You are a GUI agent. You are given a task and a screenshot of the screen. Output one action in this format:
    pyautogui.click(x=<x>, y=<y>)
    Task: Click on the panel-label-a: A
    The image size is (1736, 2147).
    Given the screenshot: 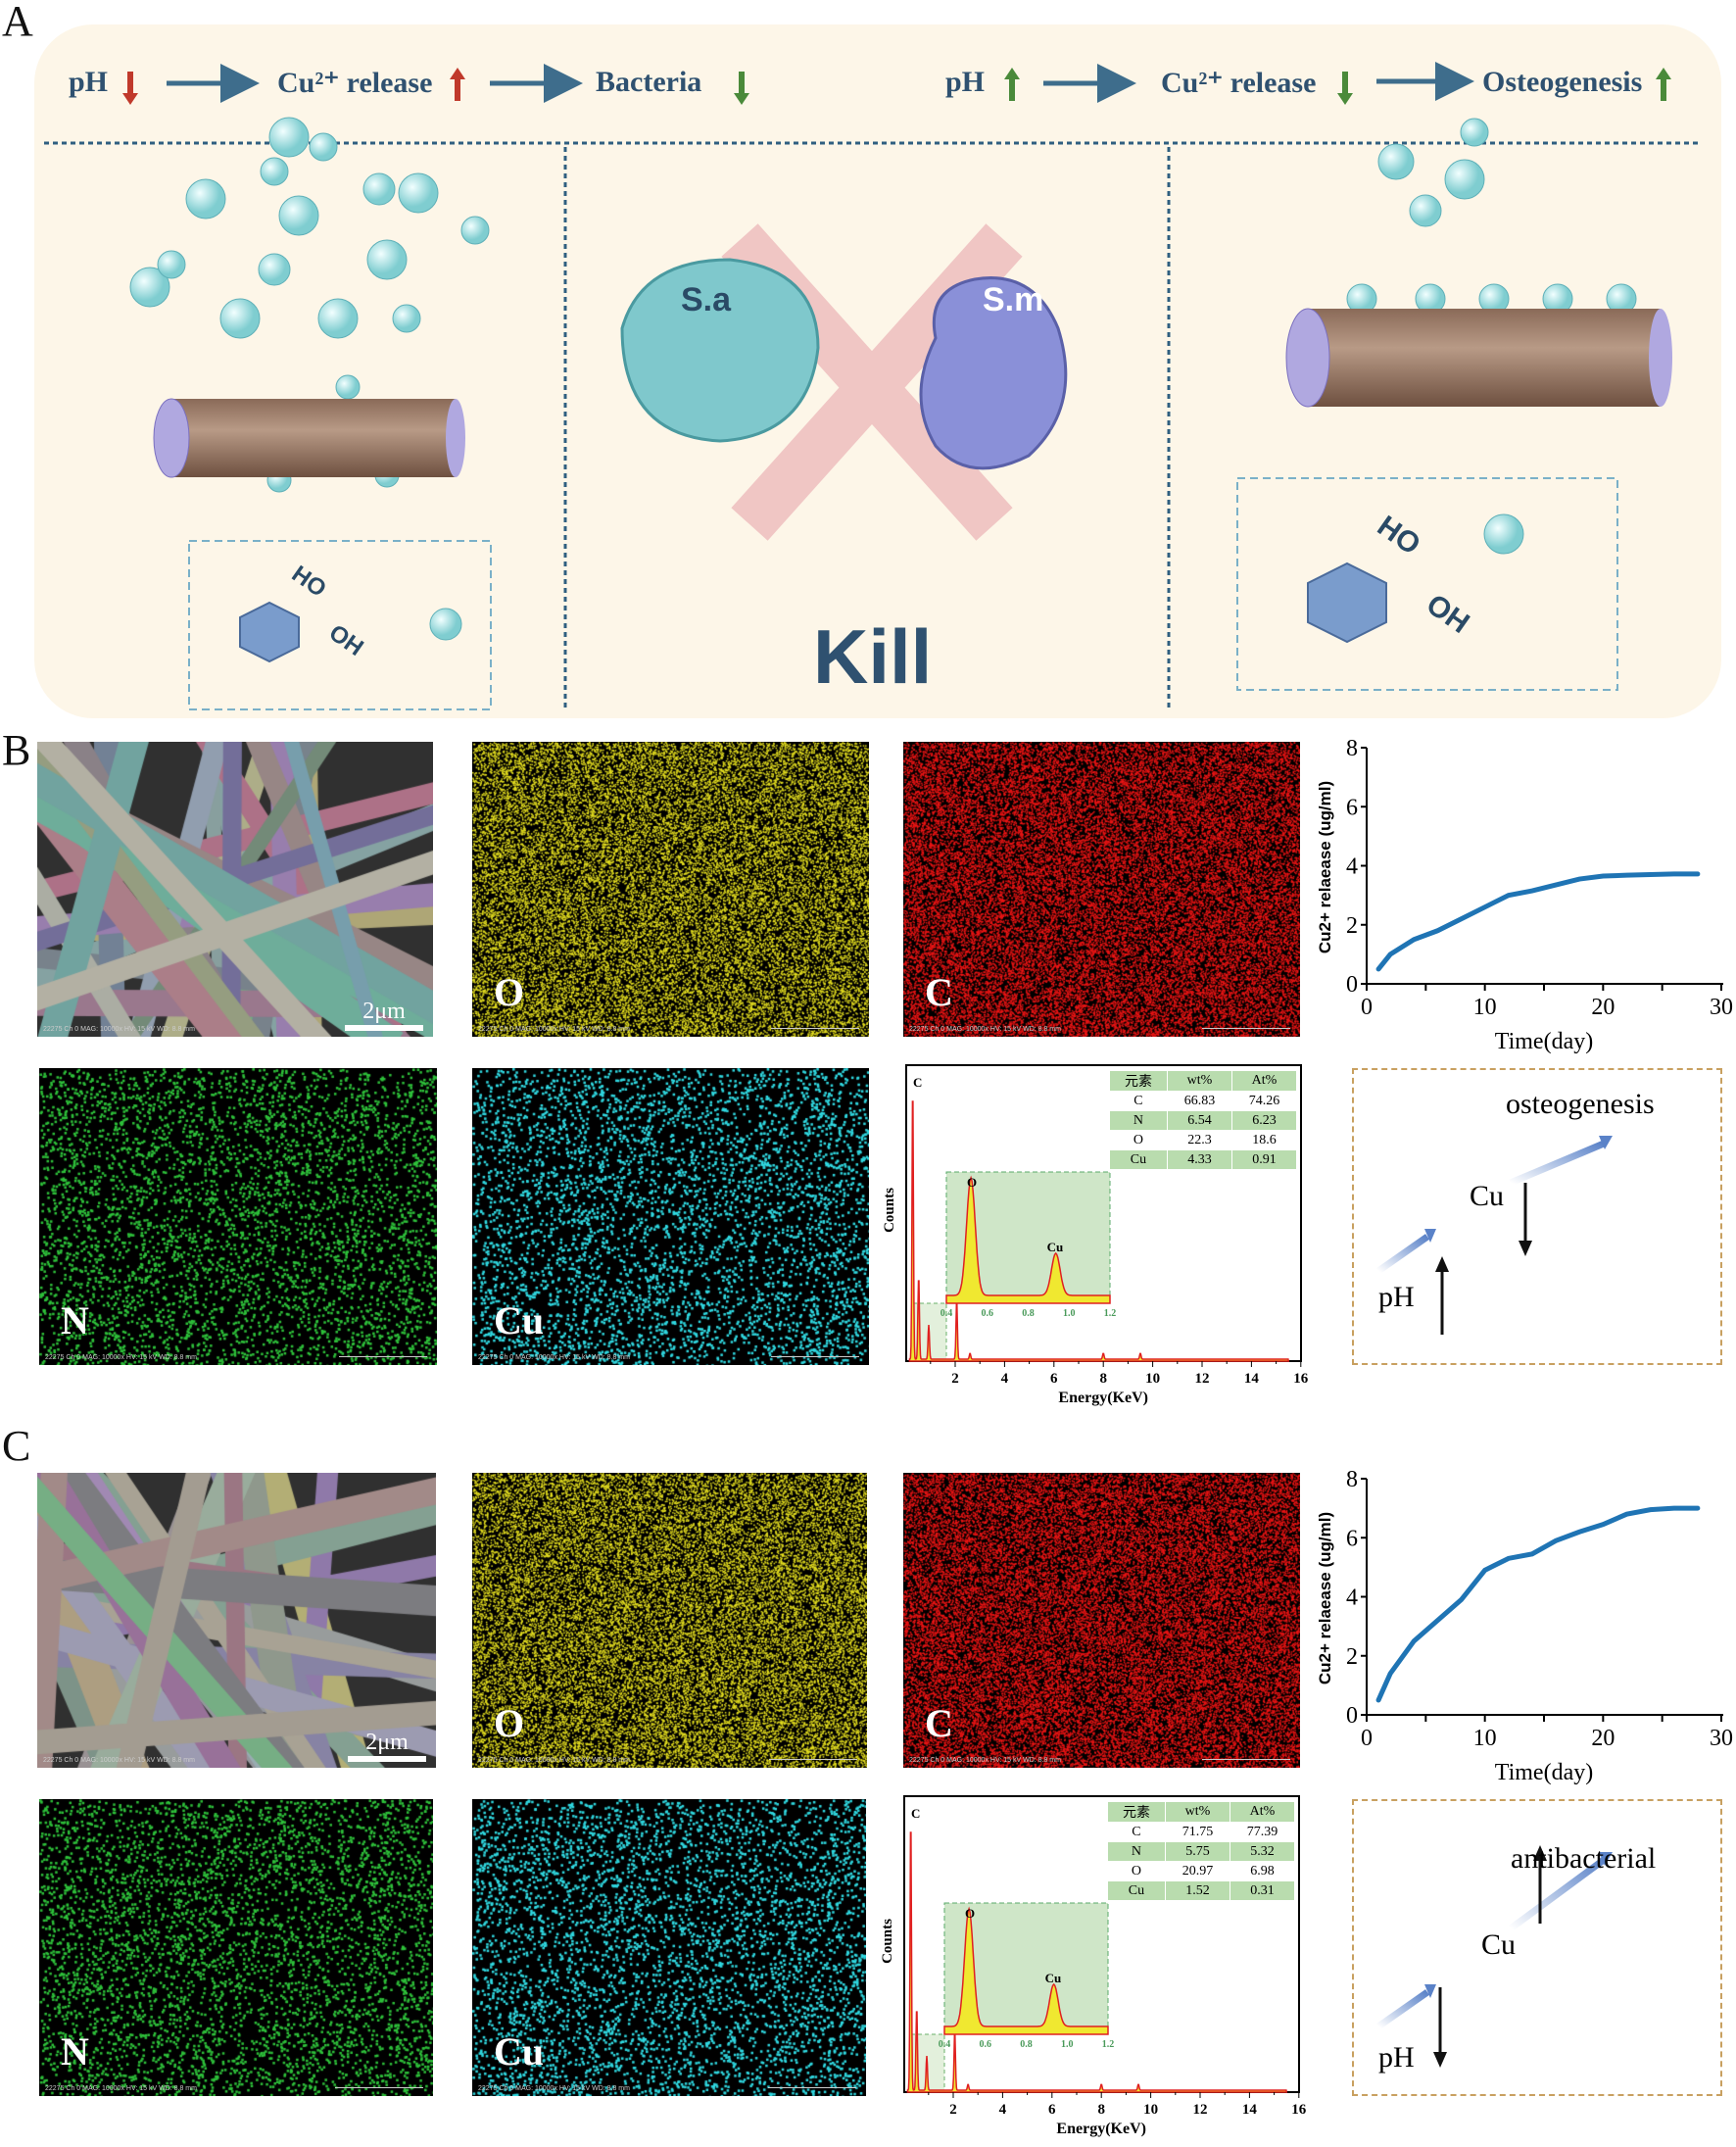 What is the action you would take?
    pyautogui.click(x=17, y=22)
    